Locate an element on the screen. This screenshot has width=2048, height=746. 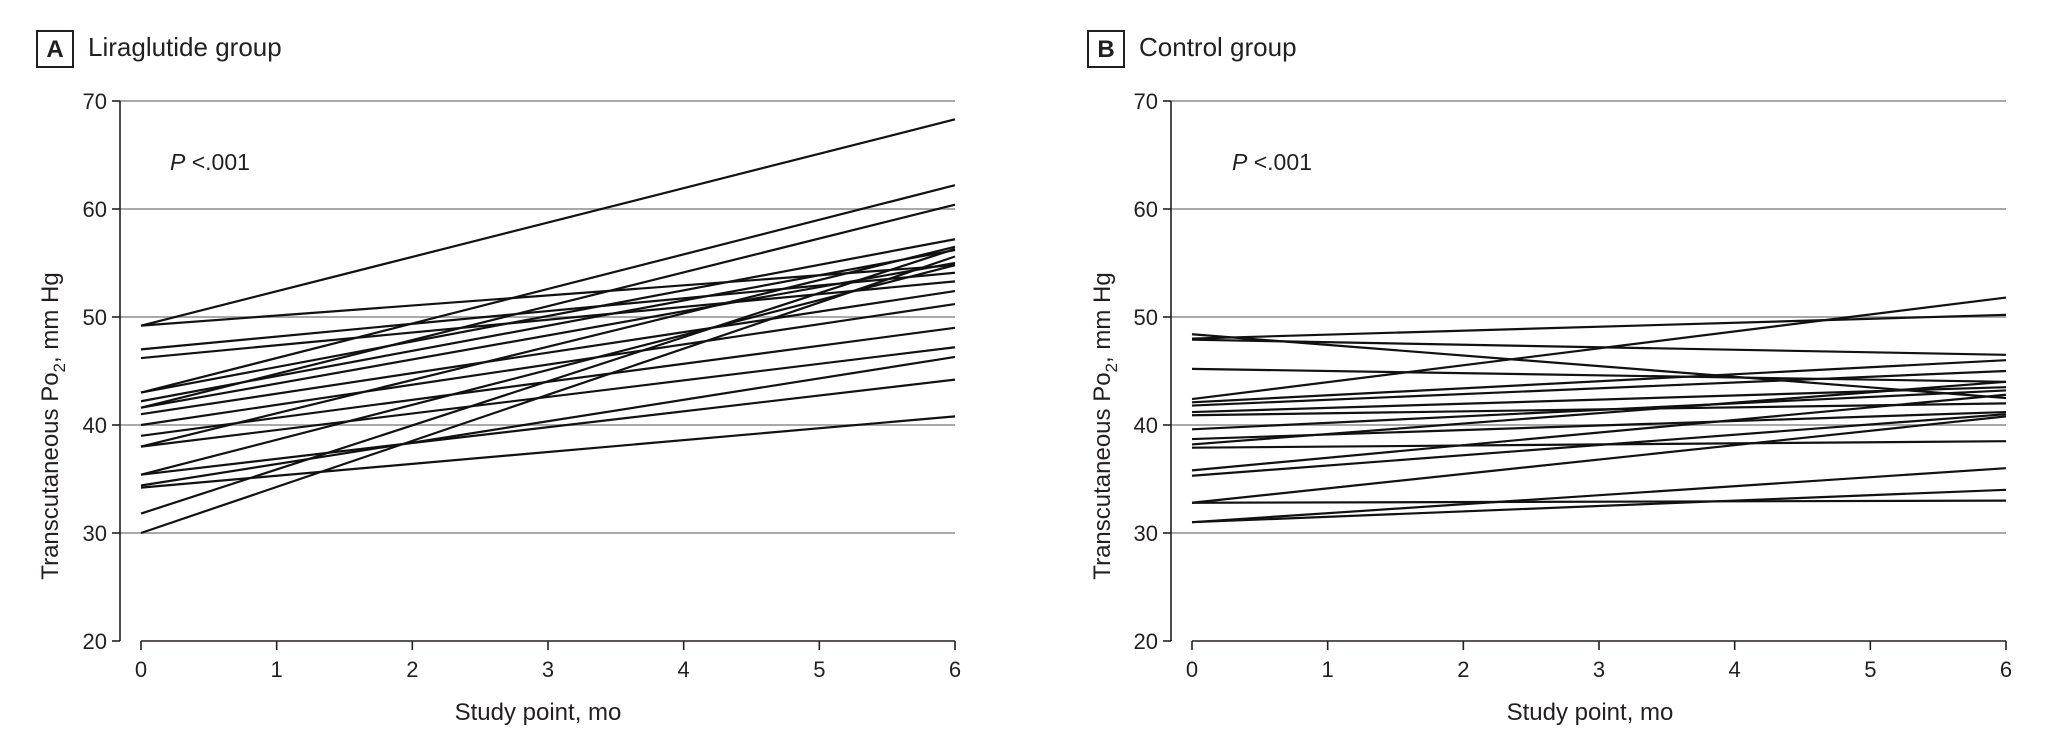
panel-a-y-axis-title: Transcutaneous Po2, mm Hg is located at coordinates (53, 425).